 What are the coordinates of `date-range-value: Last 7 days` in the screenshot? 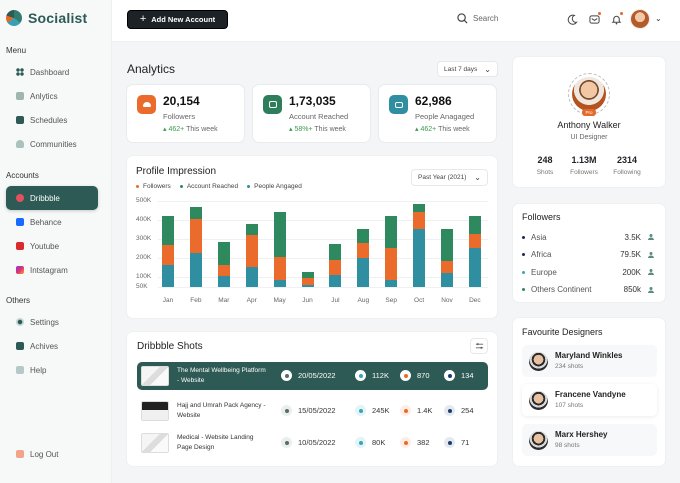 It's located at (461, 69).